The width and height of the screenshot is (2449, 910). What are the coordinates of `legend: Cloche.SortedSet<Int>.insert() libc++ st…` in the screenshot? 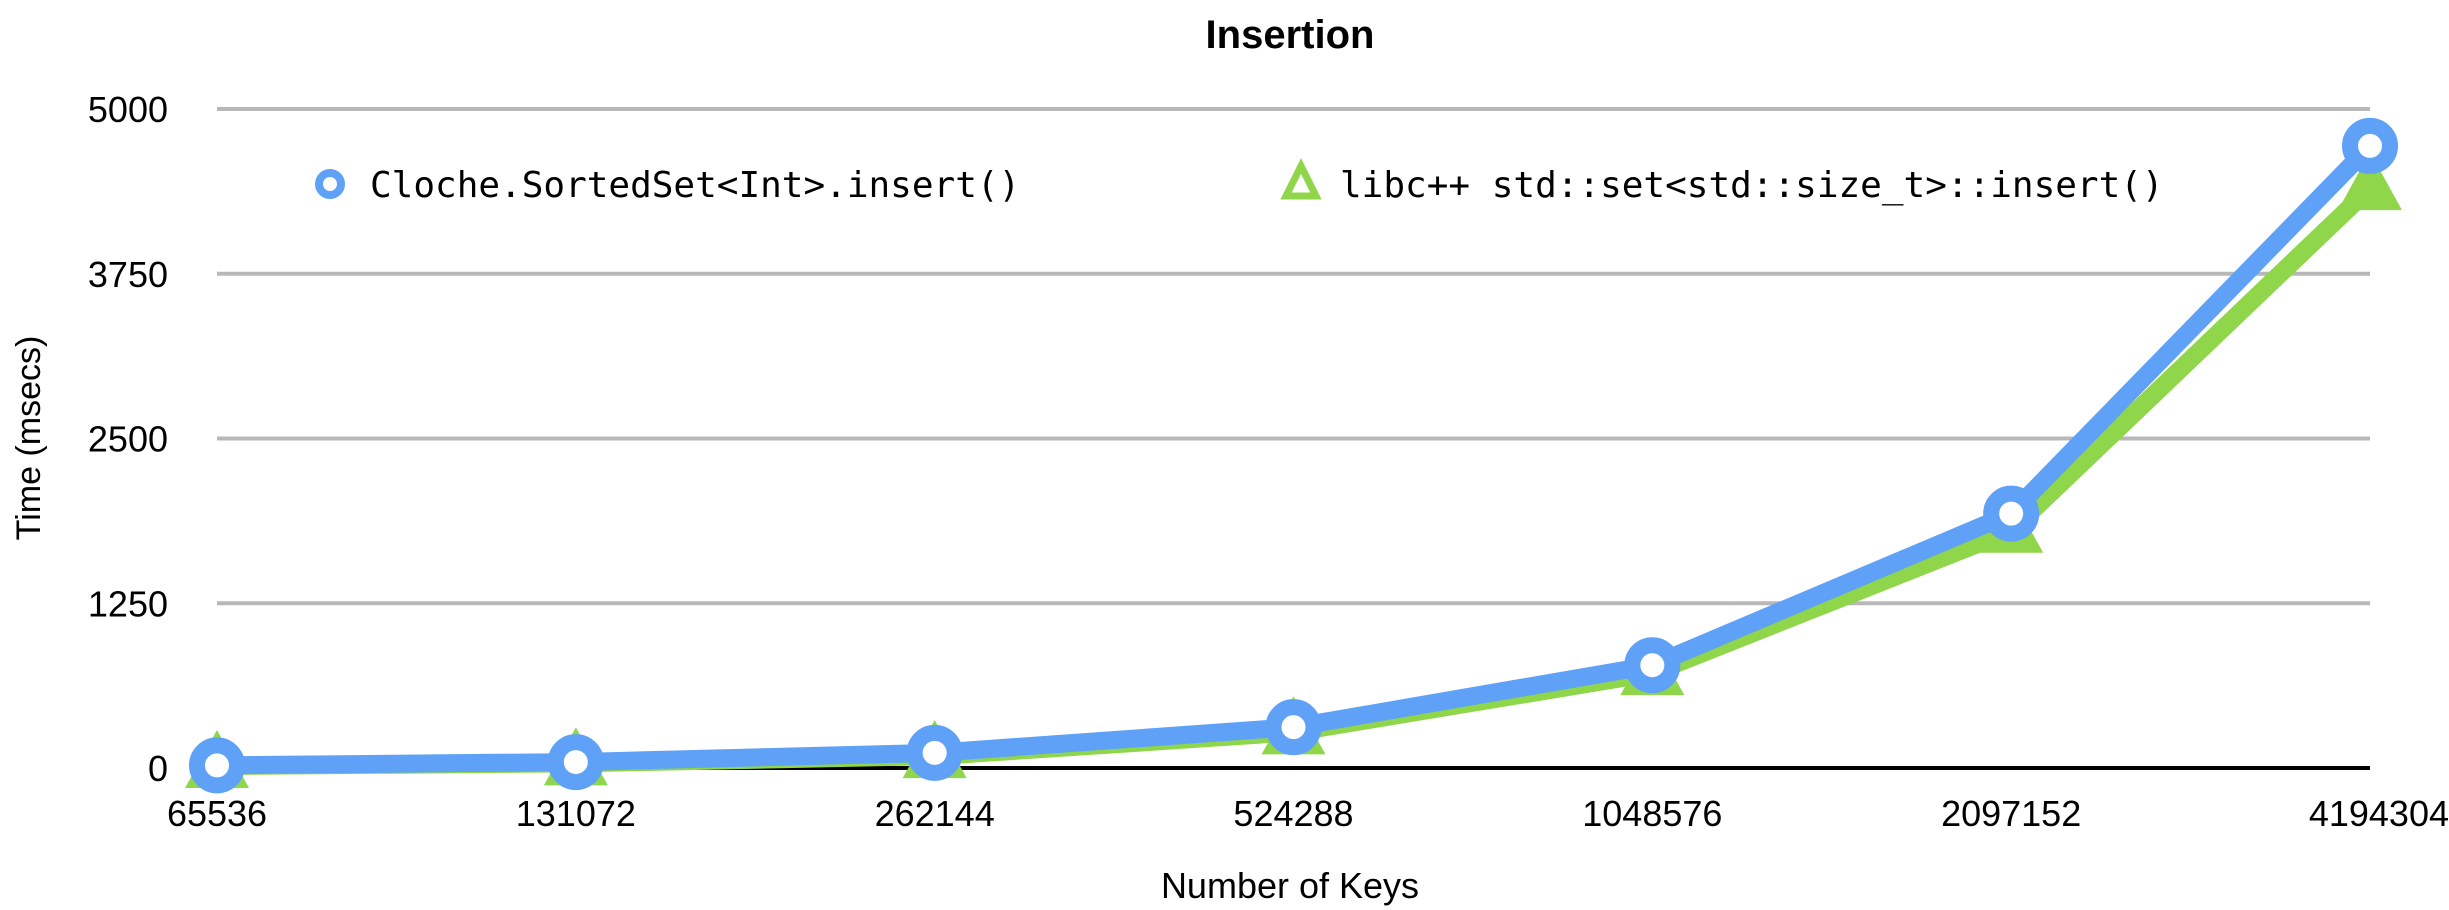 It's located at (1239, 182).